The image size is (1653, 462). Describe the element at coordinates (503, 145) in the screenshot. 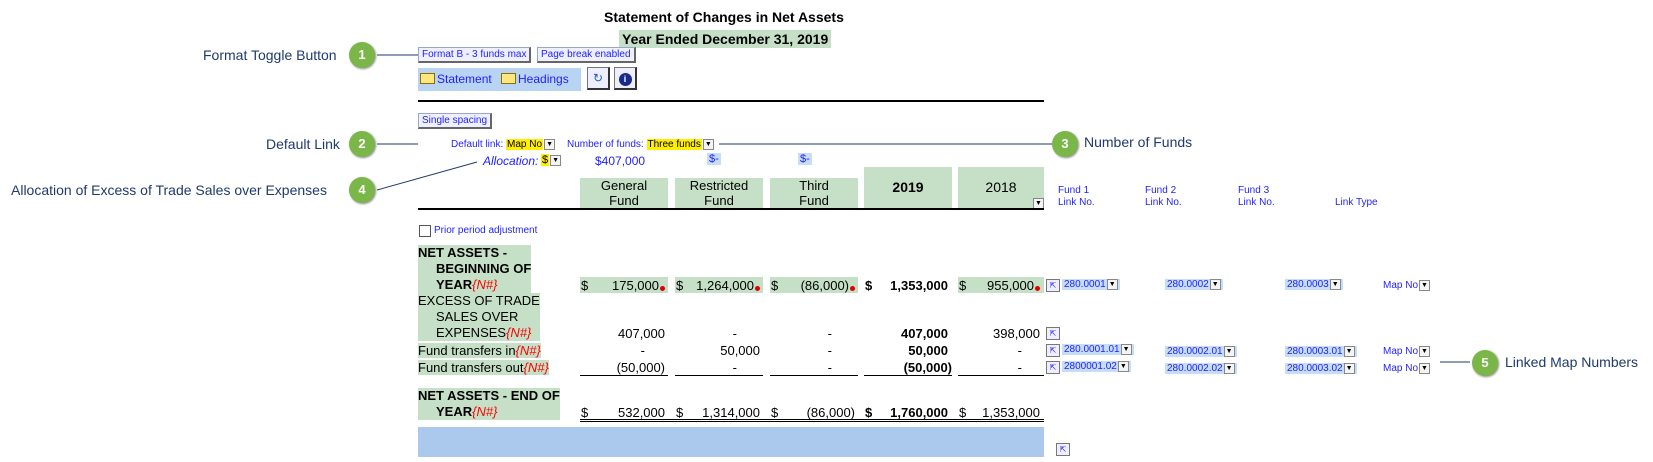

I see `default-link-selector: Default link: Map No ▼` at that location.